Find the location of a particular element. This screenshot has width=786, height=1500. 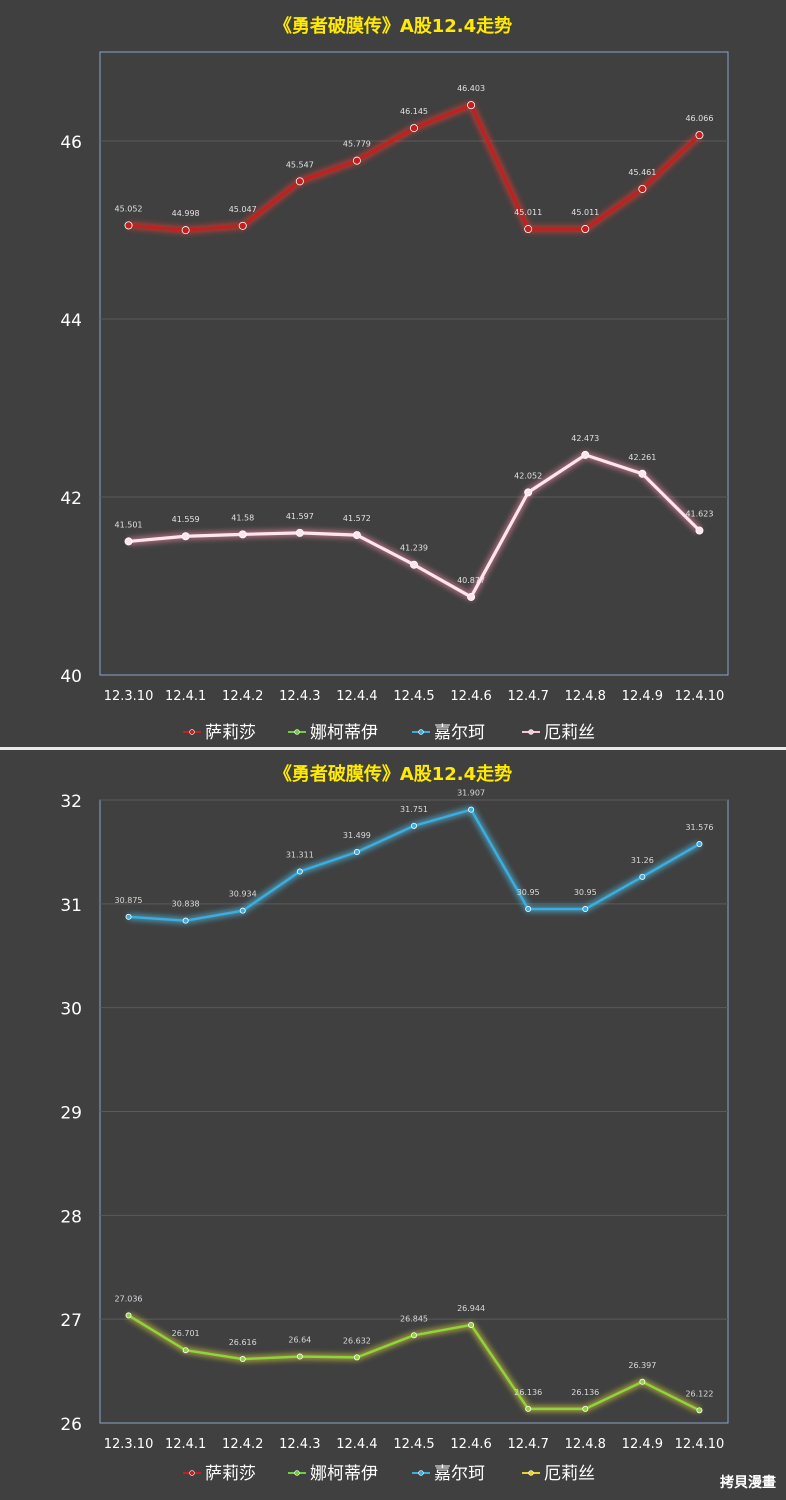

x-tick-label: 12.4.2 is located at coordinates (242, 696).